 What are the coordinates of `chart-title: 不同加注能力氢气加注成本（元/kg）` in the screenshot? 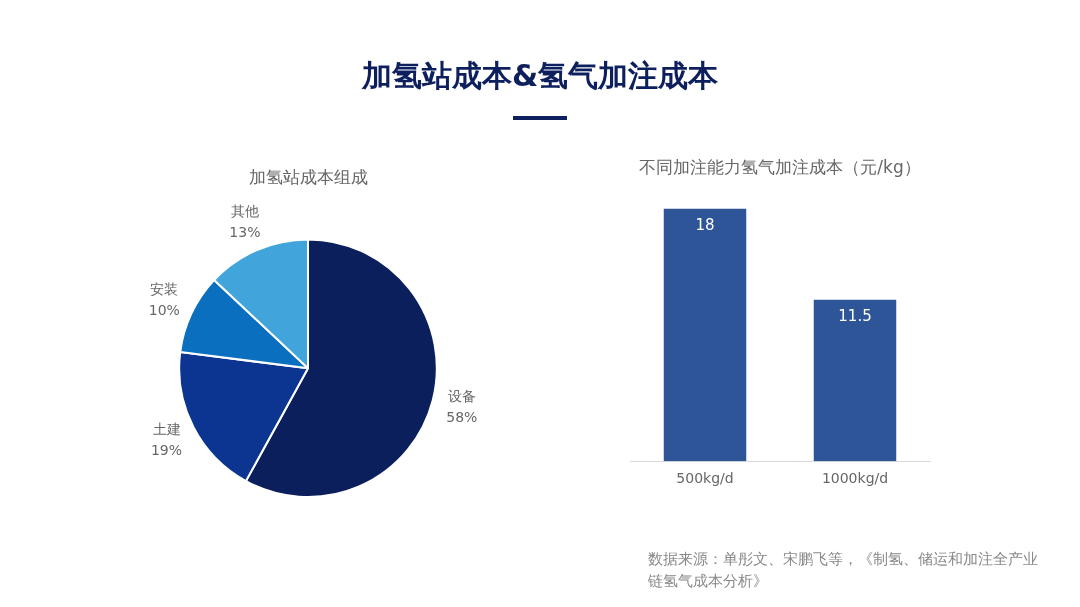 It's located at (780, 166).